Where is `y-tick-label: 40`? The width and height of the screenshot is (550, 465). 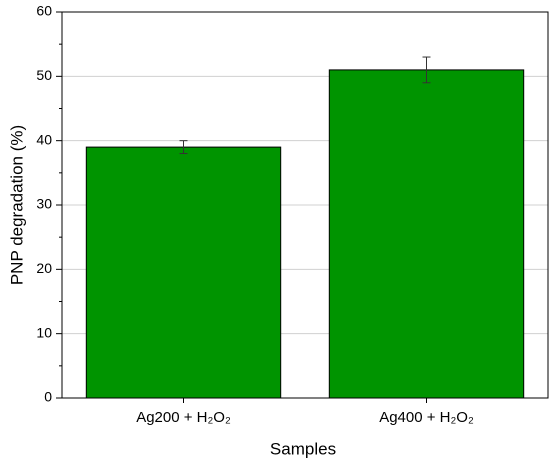
y-tick-label: 40 is located at coordinates (44, 139).